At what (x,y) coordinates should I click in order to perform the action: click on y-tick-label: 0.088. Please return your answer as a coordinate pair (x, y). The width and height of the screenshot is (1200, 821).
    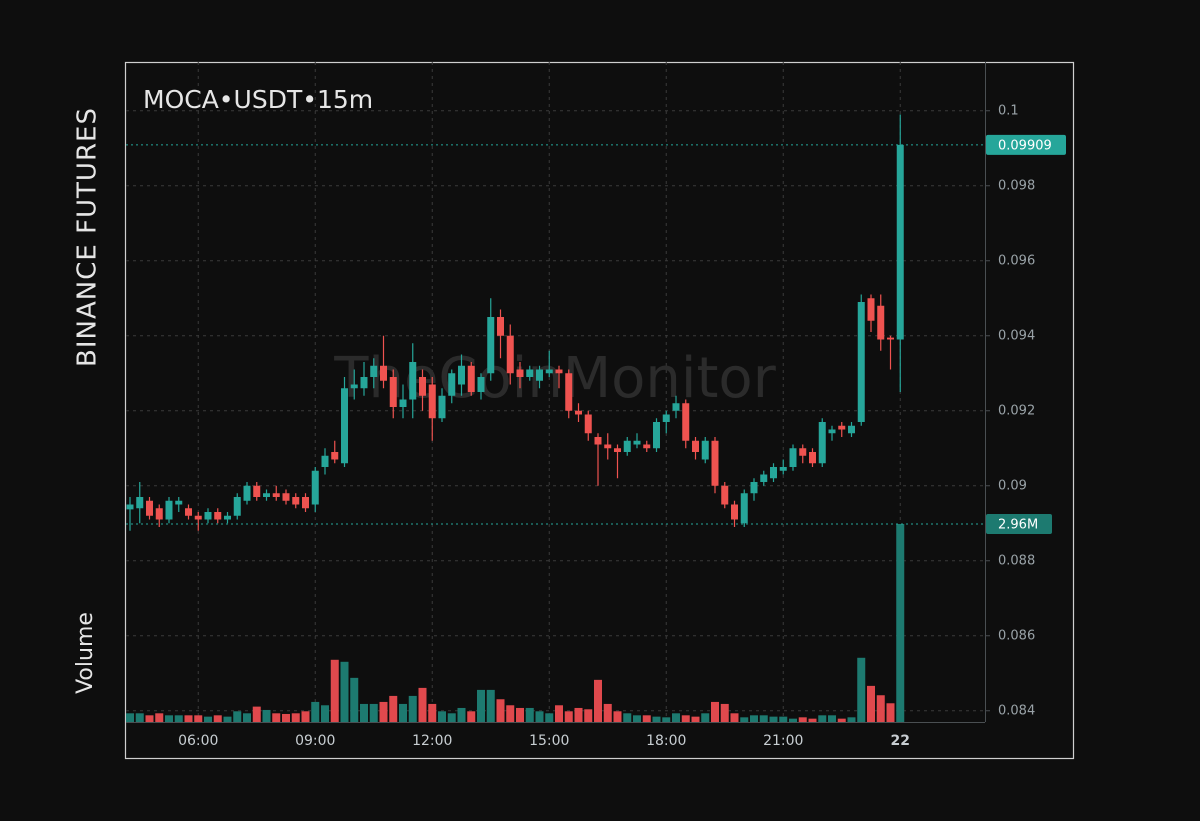
    Looking at the image, I should click on (1016, 560).